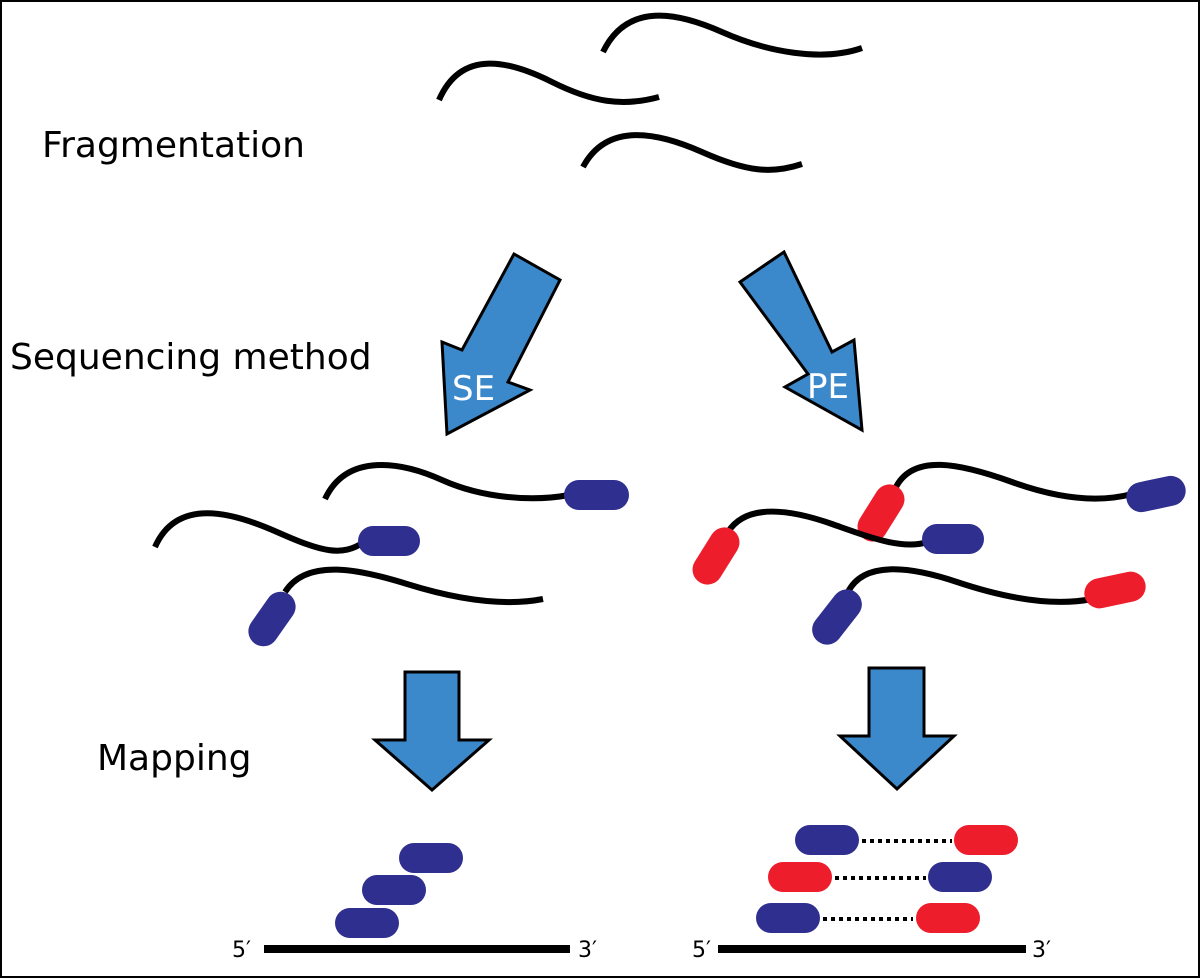 This screenshot has height=980, width=1200. What do you see at coordinates (800, 341) in the screenshot?
I see `pe-arrow` at bounding box center [800, 341].